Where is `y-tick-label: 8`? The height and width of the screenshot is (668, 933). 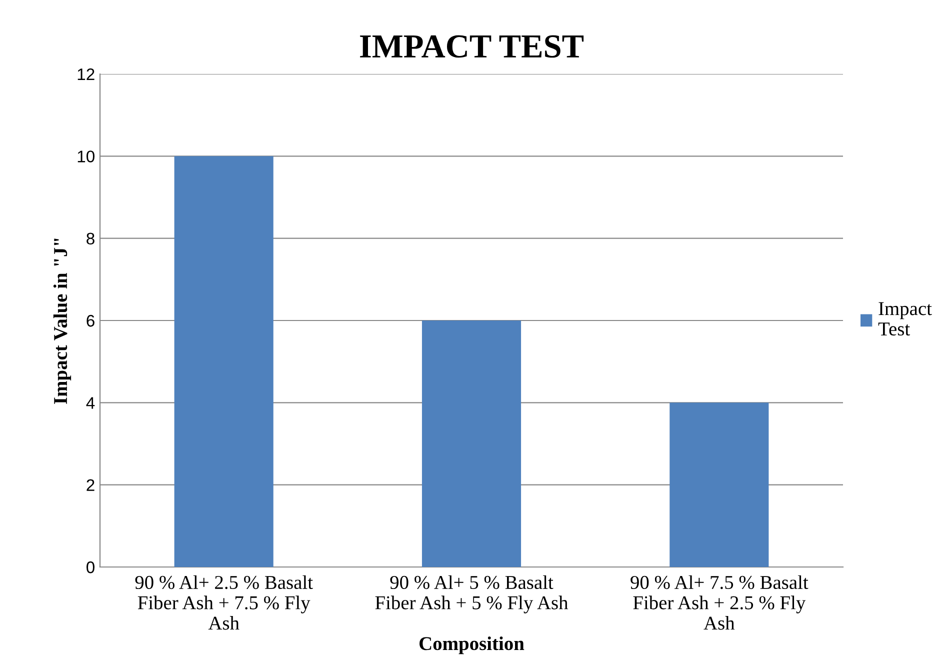
y-tick-label: 8 is located at coordinates (90, 238).